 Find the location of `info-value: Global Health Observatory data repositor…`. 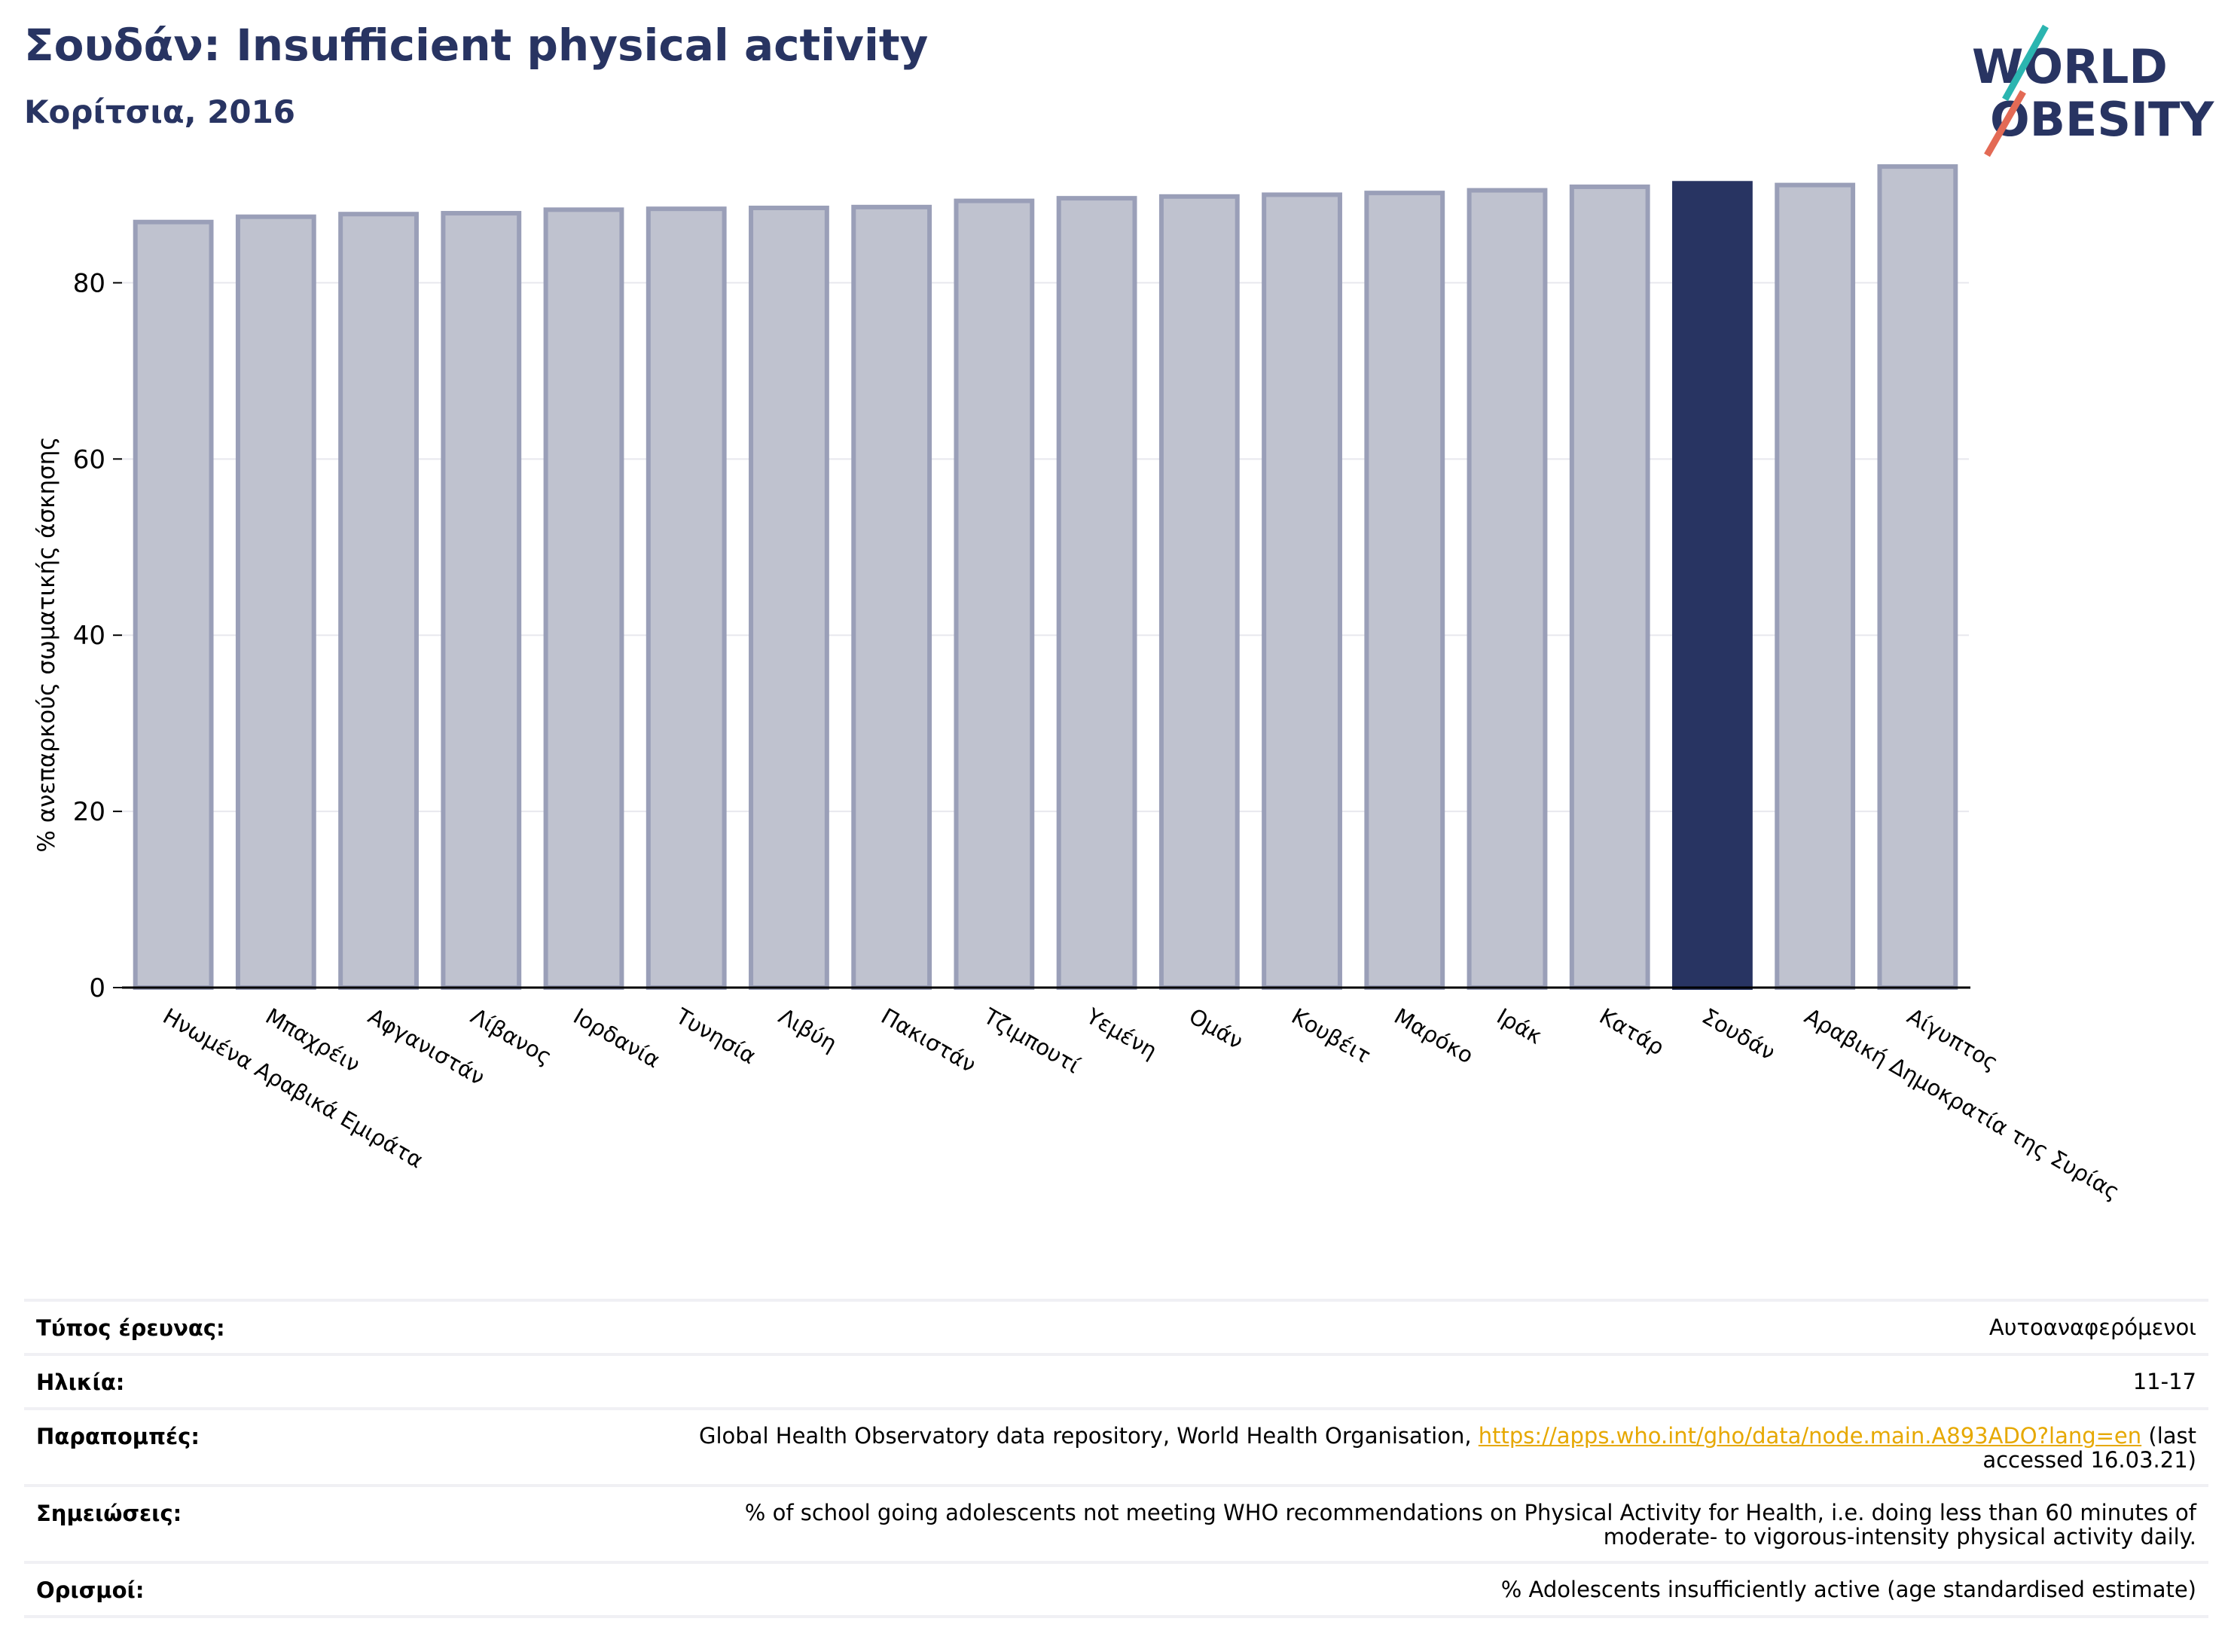

info-value: Global Health Observatory data repositor… is located at coordinates (1443, 1448).